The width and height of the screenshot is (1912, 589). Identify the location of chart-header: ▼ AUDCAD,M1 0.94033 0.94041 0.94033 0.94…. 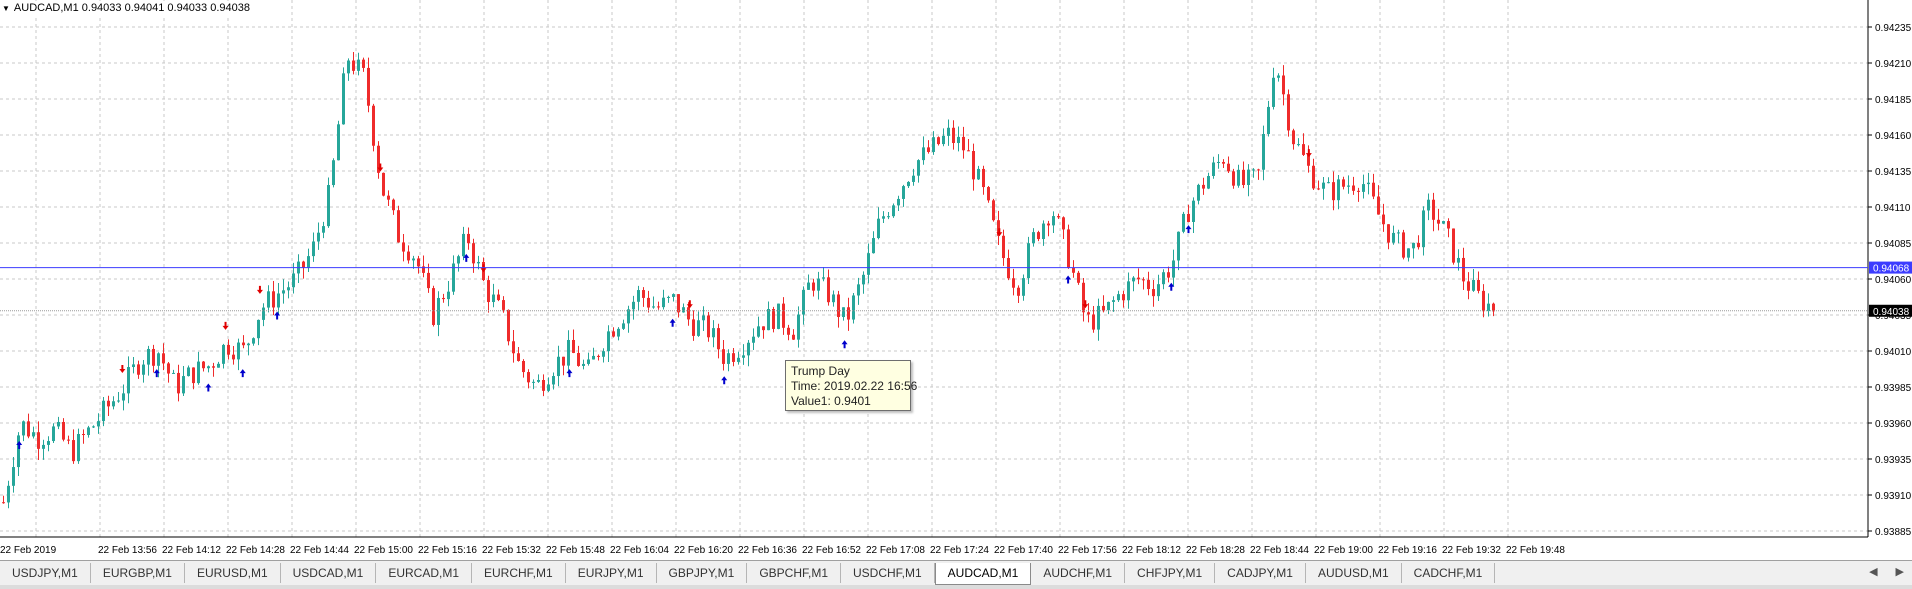
(126, 8).